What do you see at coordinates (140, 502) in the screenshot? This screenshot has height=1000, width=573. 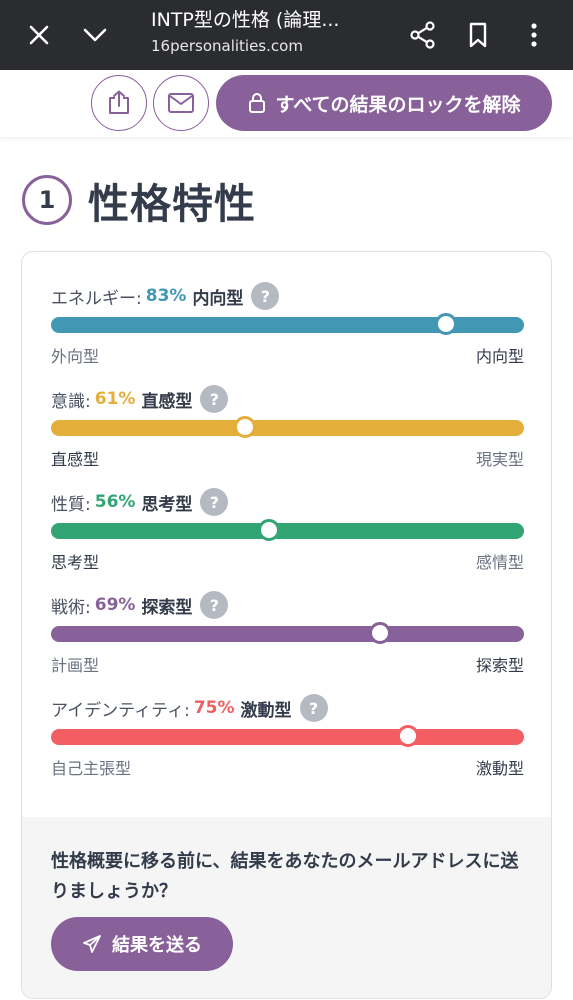 I see `trait-header: 性質: 56% 思考型 ?` at bounding box center [140, 502].